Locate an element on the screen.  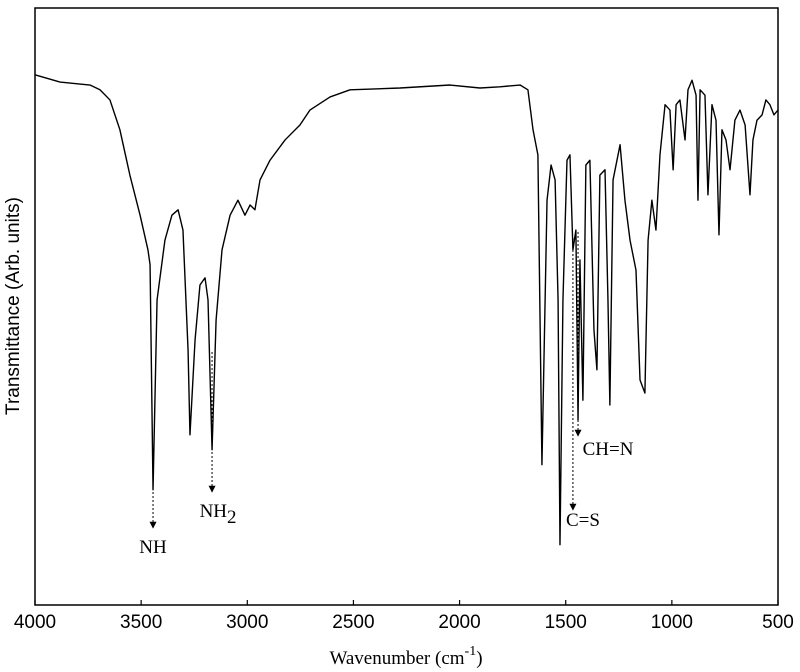
annotation-text: CH=N is located at coordinates (608, 449).